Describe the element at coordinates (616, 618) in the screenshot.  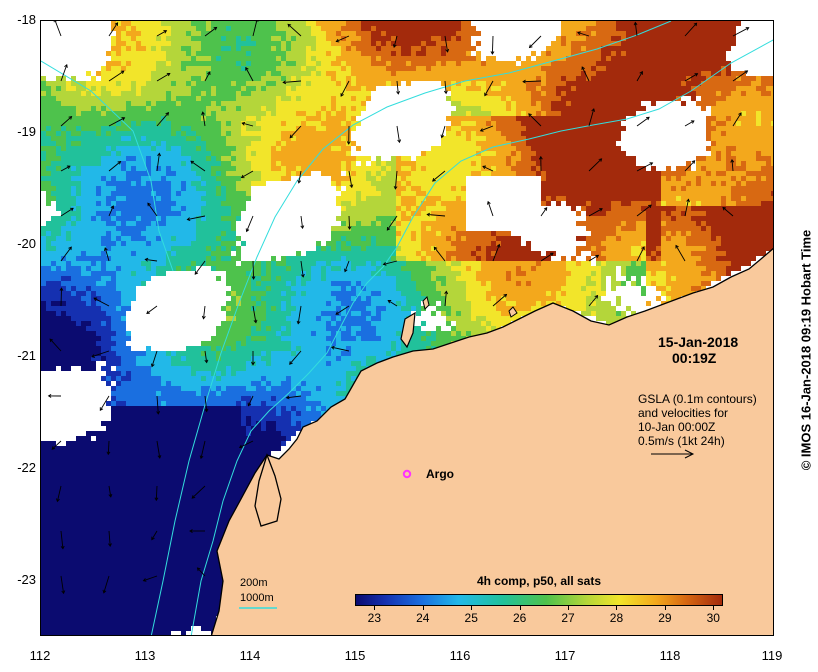
I see `colorbar-tick-label: 28` at that location.